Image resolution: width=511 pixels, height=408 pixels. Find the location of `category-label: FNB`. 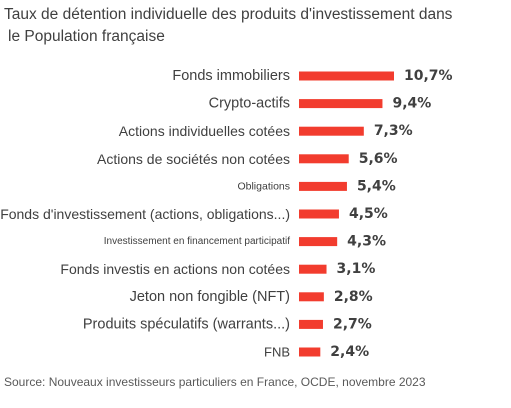

category-label: FNB is located at coordinates (277, 352).